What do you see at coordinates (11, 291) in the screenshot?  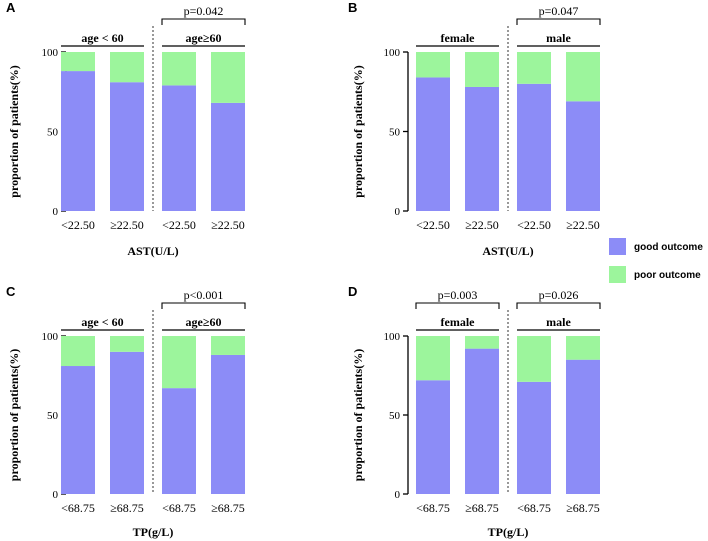 I see `panel-letter: C` at bounding box center [11, 291].